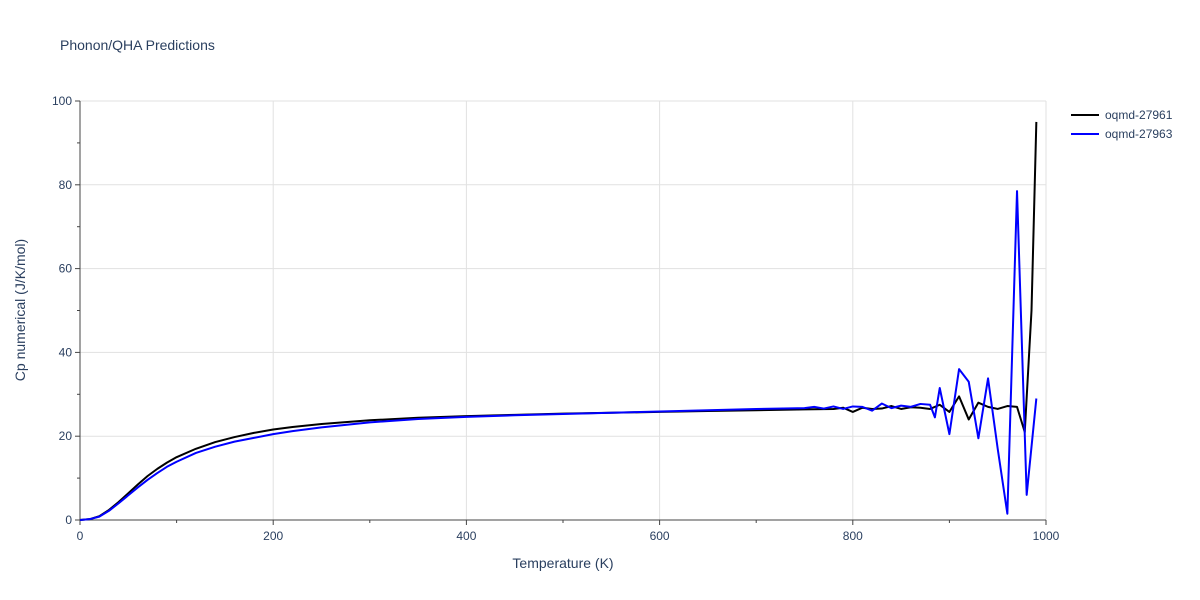  I want to click on x-tick-label: 200, so click(273, 536).